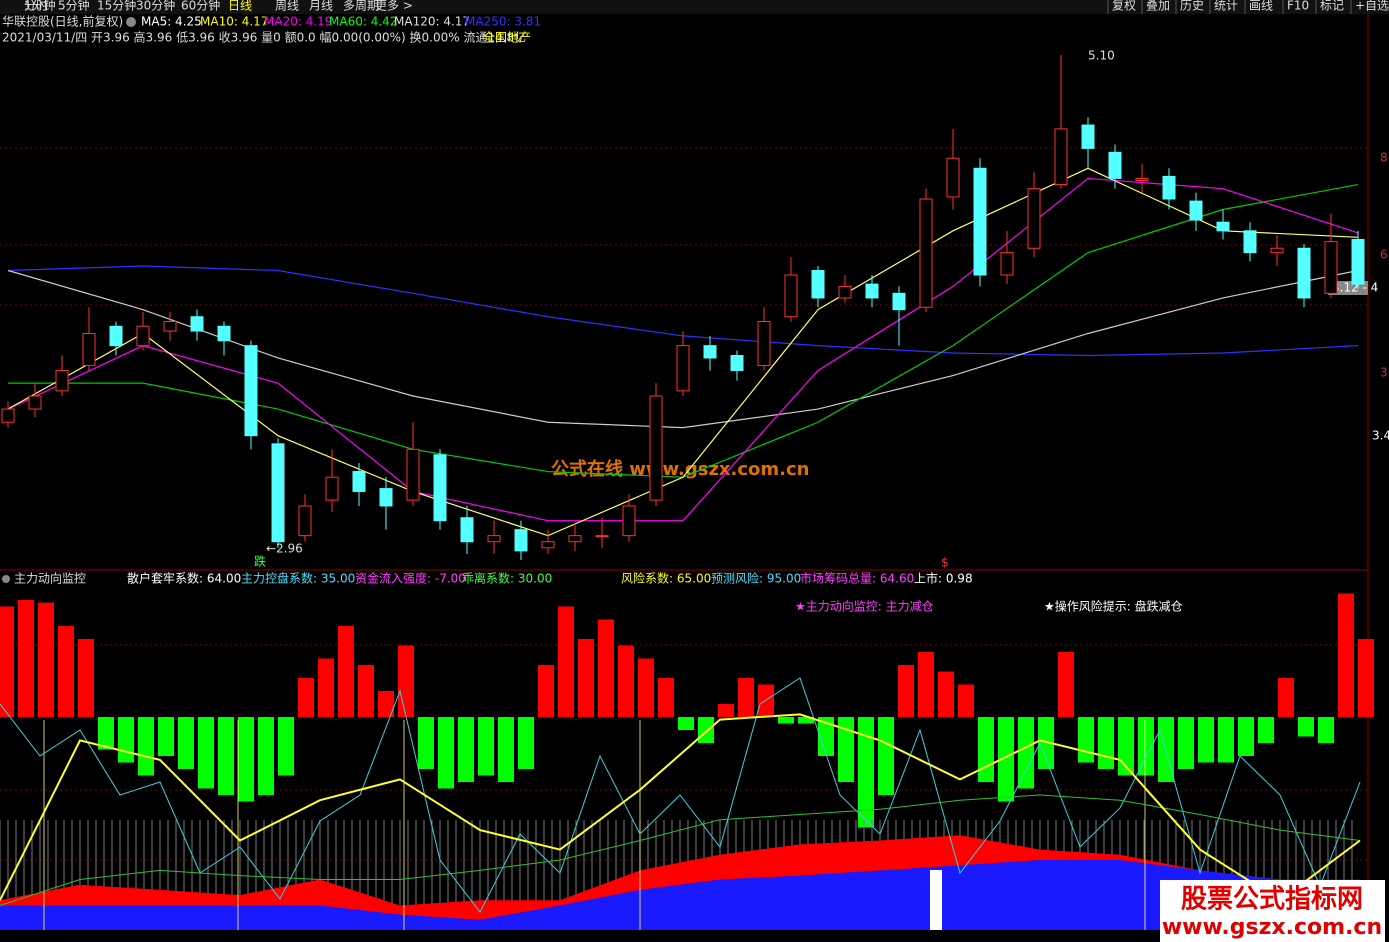 The image size is (1389, 942). What do you see at coordinates (287, 6) in the screenshot?
I see `period-tab: 周线` at bounding box center [287, 6].